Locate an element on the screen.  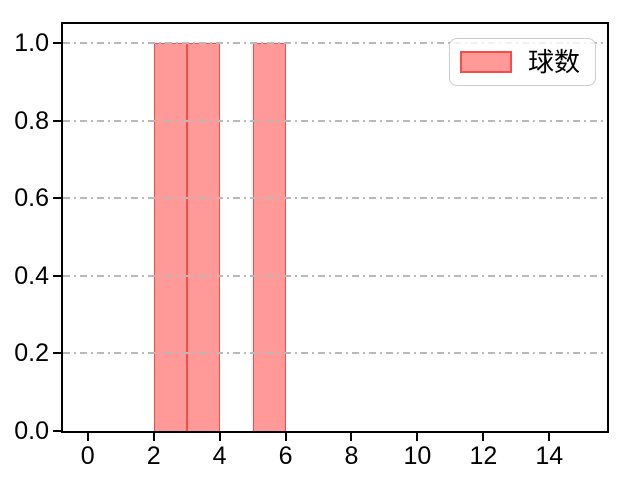
x-axis-tick-label: 6 is located at coordinates (285, 456).